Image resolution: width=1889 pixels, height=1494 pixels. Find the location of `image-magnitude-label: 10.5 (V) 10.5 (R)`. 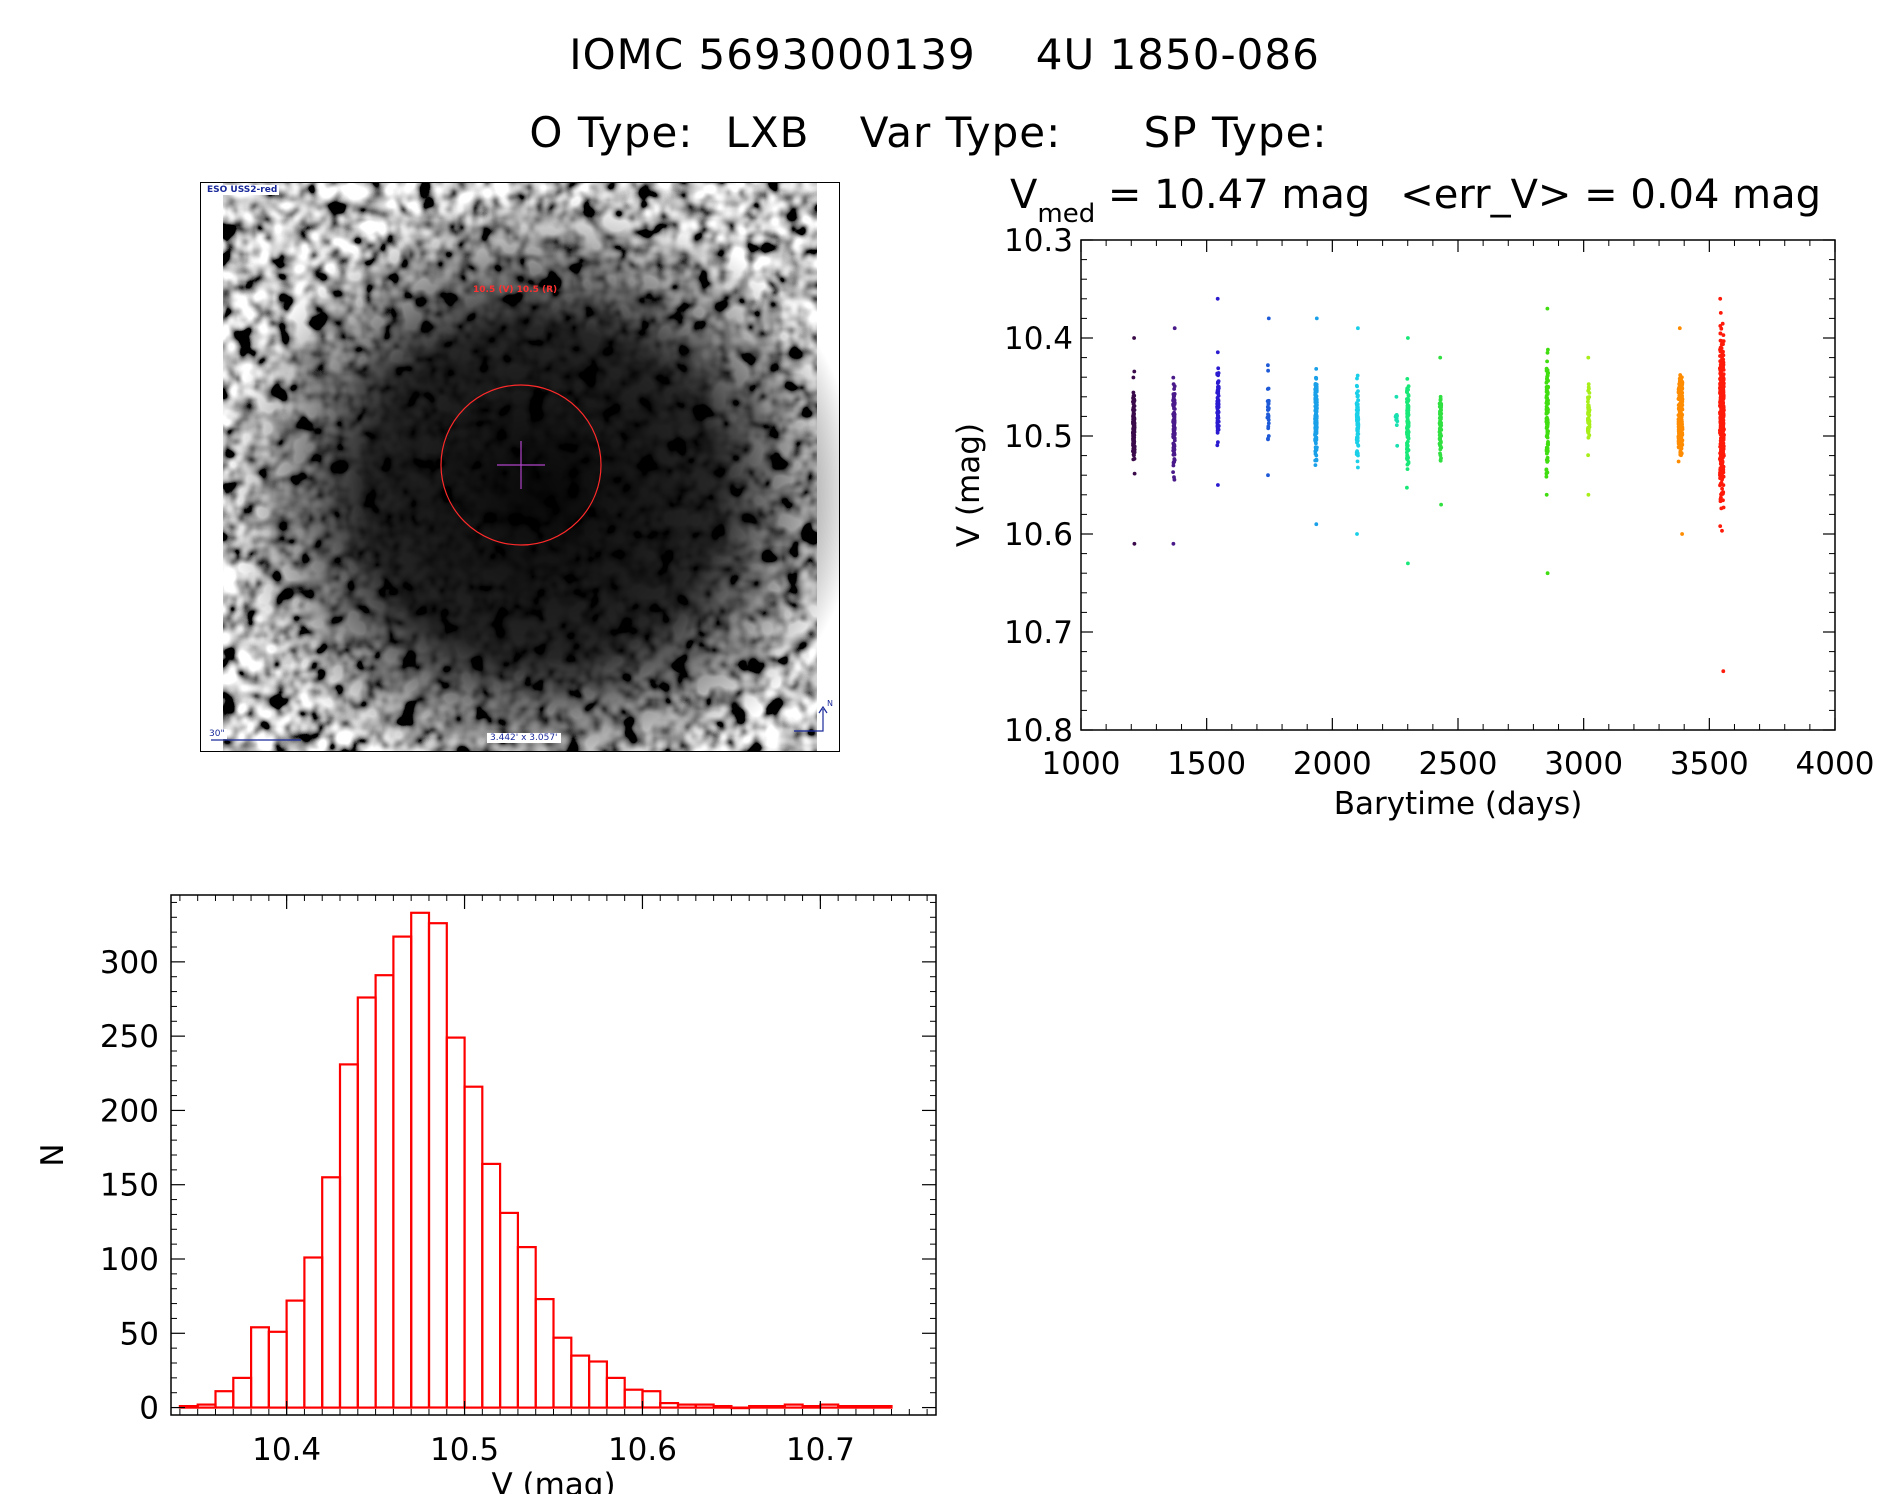

image-magnitude-label: 10.5 (V) 10.5 (R) is located at coordinates (515, 290).